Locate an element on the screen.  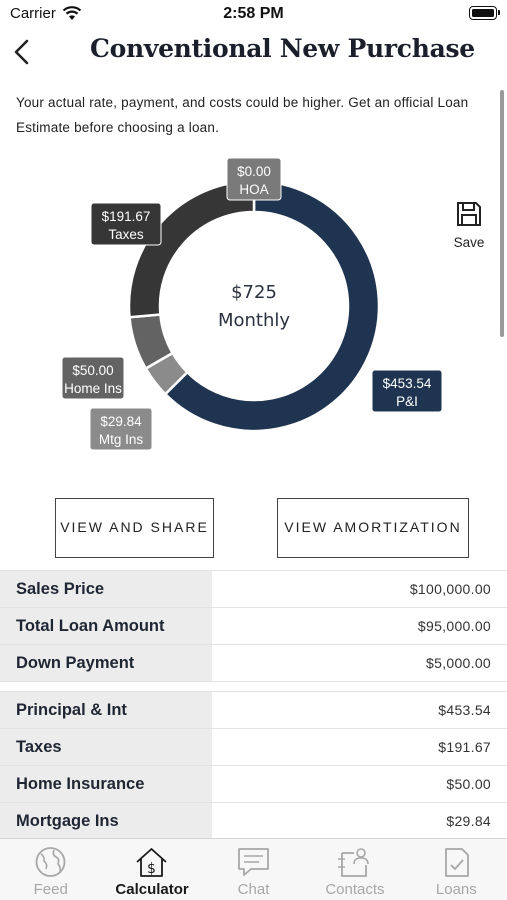
callout-value-mtg-ins: $29.84 is located at coordinates (121, 421).